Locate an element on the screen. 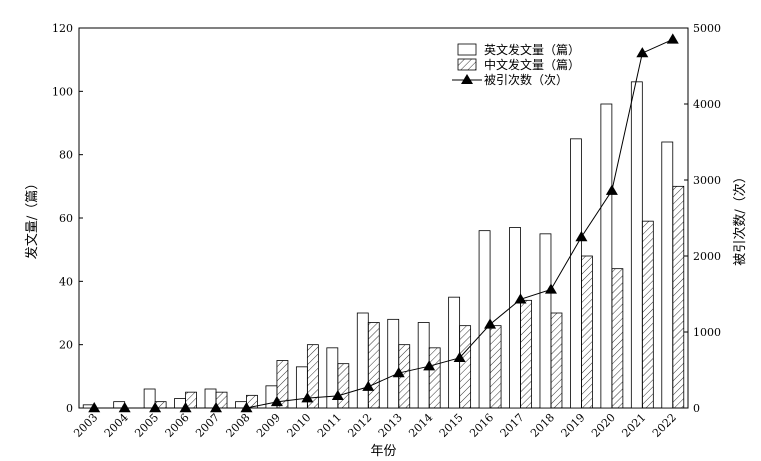  x-tick-label: 2017 is located at coordinates (512, 425).